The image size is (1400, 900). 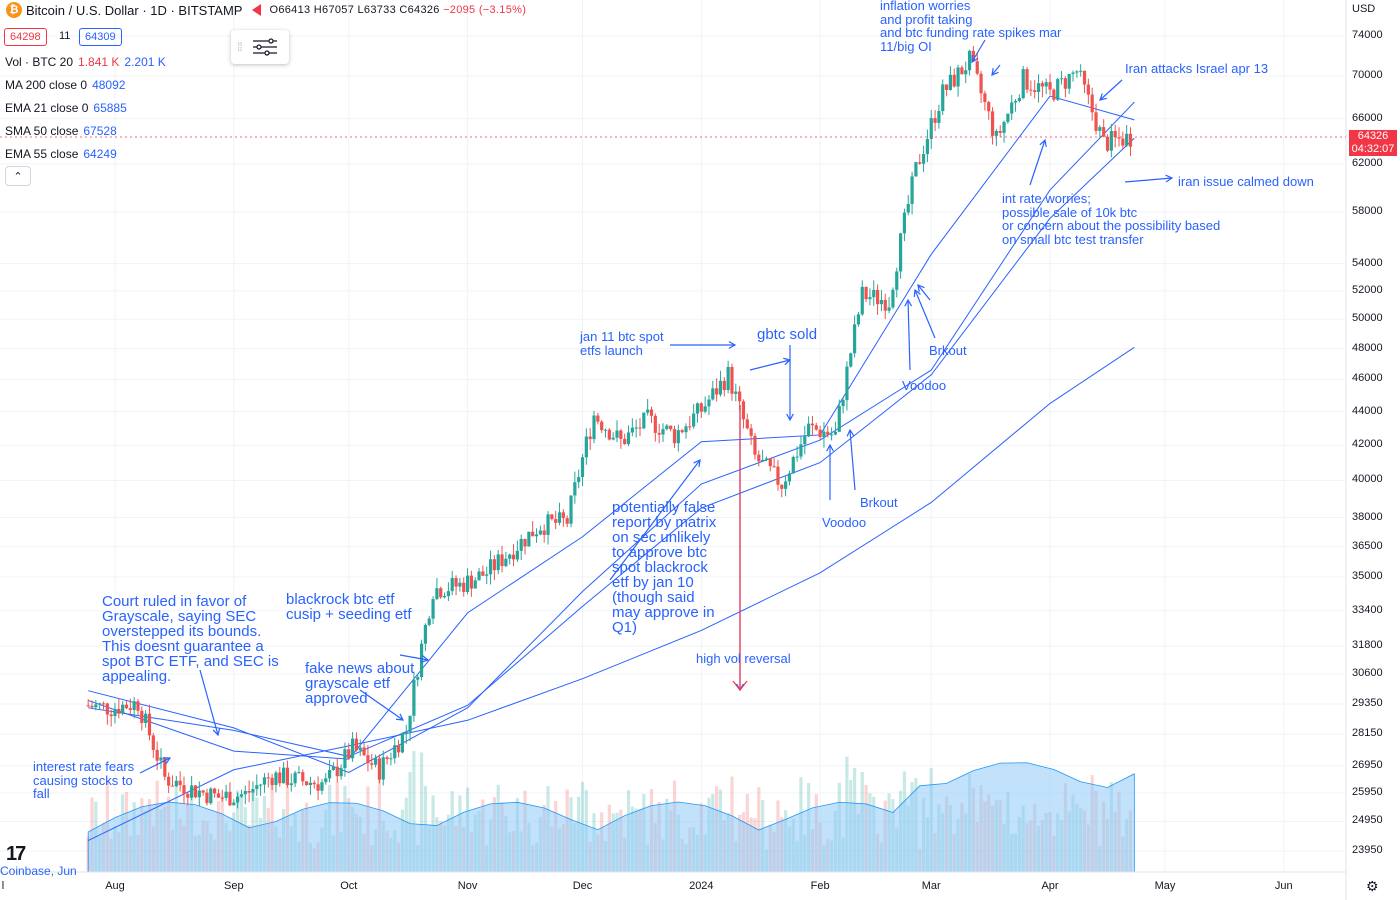 I want to click on annotation-etf-launch: jan 11 btc spot etfs launch, so click(x=622, y=343).